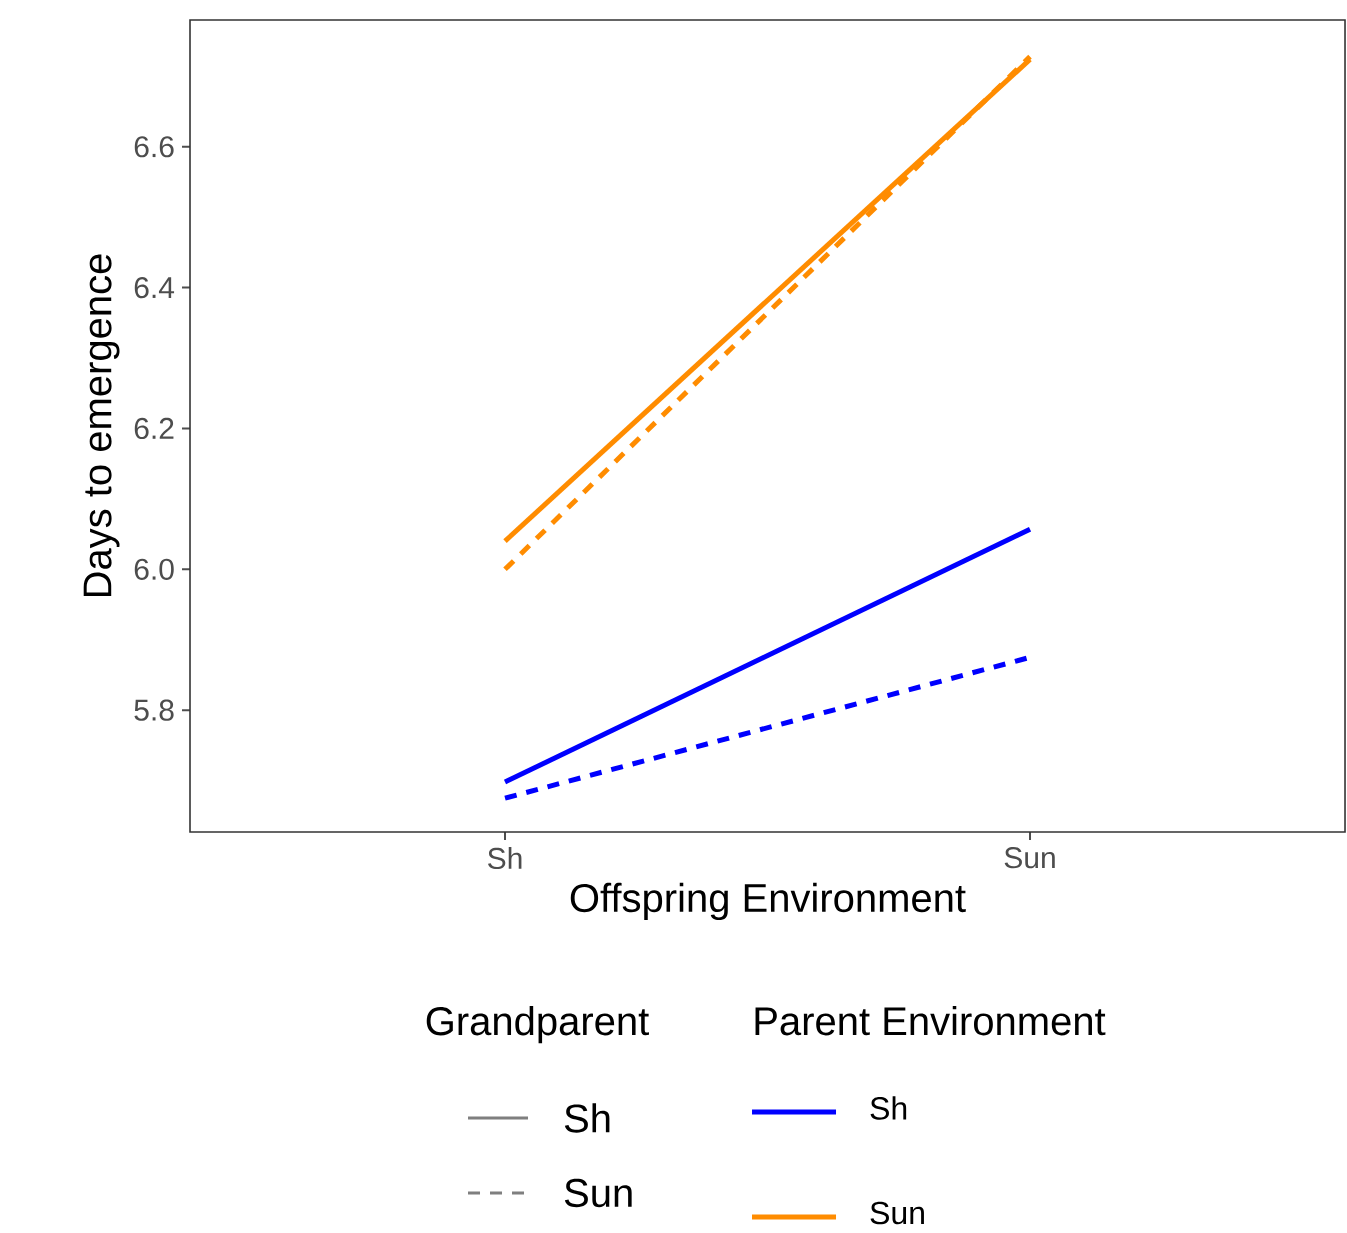 Image resolution: width=1347 pixels, height=1233 pixels. What do you see at coordinates (930, 1021) in the screenshot?
I see `text: Parent Environment` at bounding box center [930, 1021].